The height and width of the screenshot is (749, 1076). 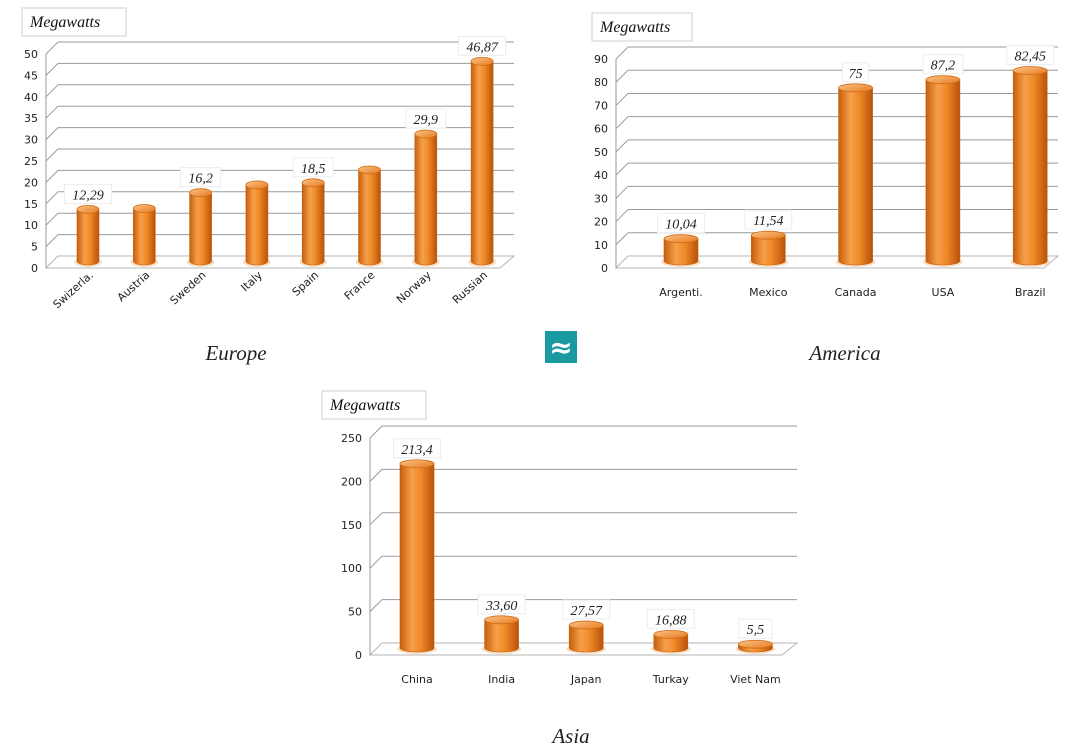 I want to click on data-label: 46,87, so click(x=482, y=47).